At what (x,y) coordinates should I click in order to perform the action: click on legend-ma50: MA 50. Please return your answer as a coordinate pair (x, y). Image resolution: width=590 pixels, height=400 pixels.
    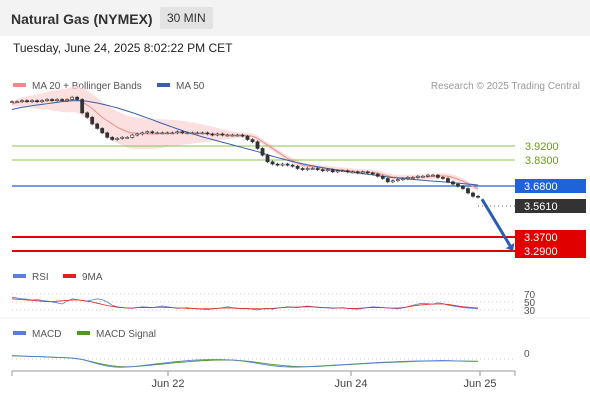
    Looking at the image, I should click on (180, 86).